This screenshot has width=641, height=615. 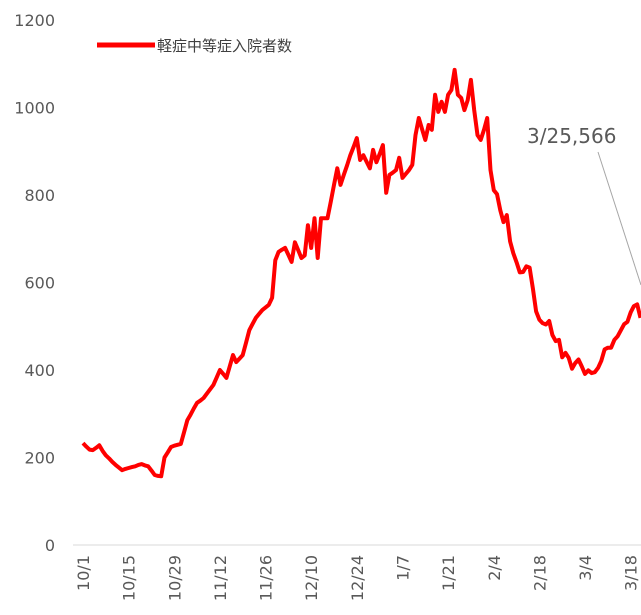 I want to click on y-tick-label: 400, so click(x=39, y=370).